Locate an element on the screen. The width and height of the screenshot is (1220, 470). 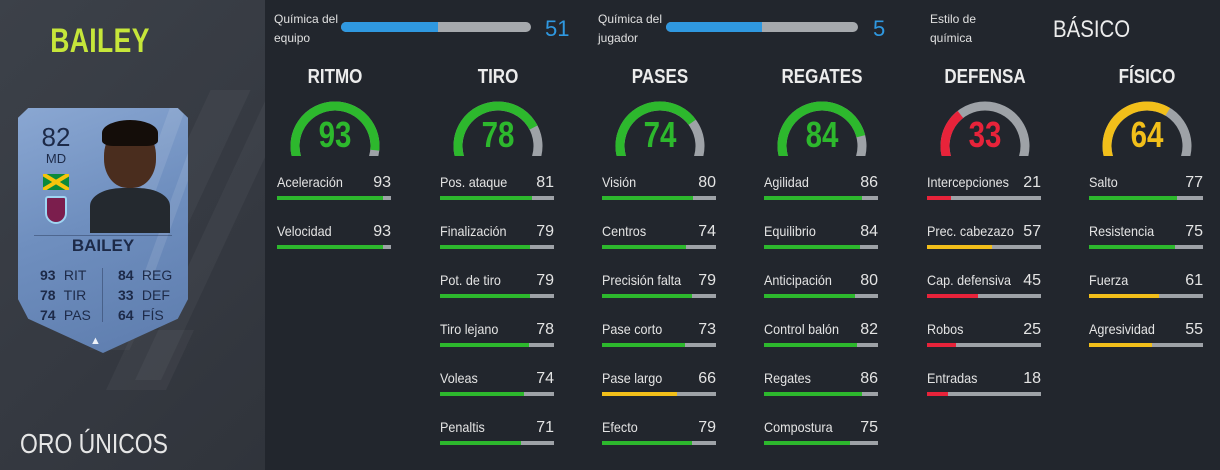
stat-value: 73 is located at coordinates (707, 329).